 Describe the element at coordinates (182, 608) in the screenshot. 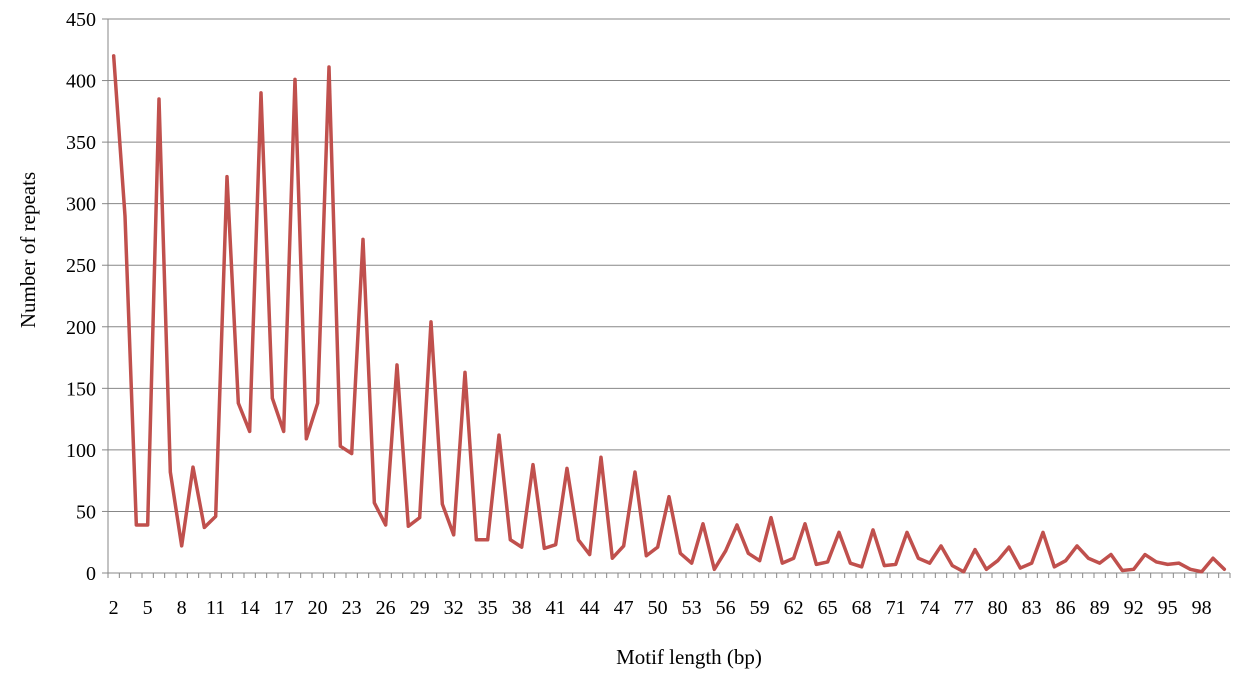

I see `x-tick-label: 8` at that location.